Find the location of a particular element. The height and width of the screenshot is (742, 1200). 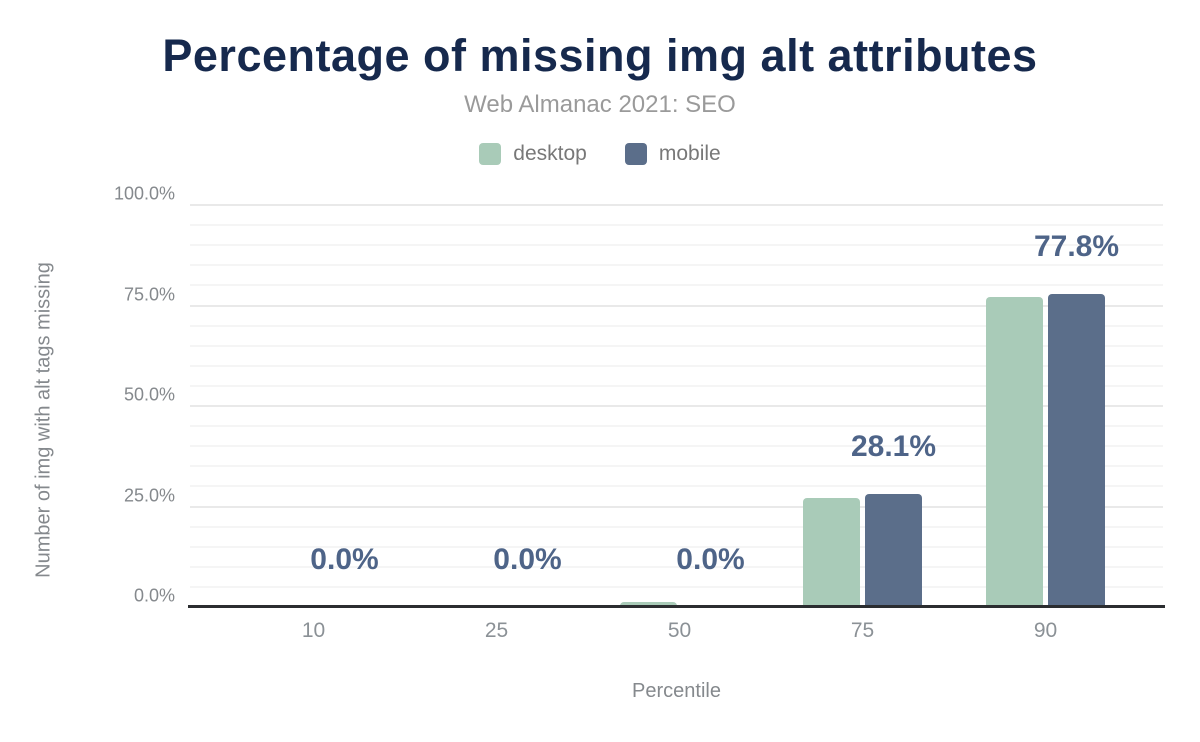

x-axis-line is located at coordinates (676, 606).